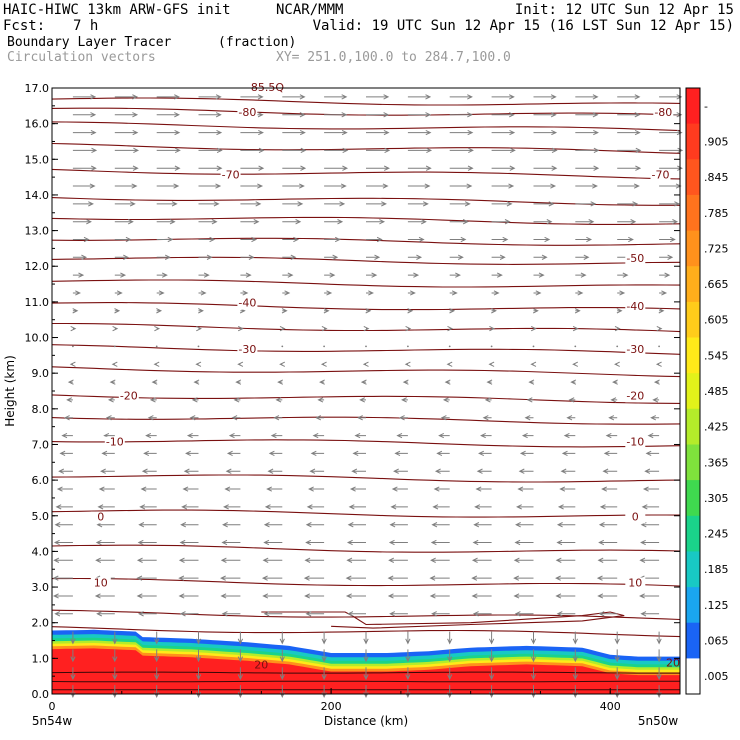 Image resolution: width=740 pixels, height=740 pixels. I want to click on field-name: Boundary Layer Tracer, so click(89, 42).